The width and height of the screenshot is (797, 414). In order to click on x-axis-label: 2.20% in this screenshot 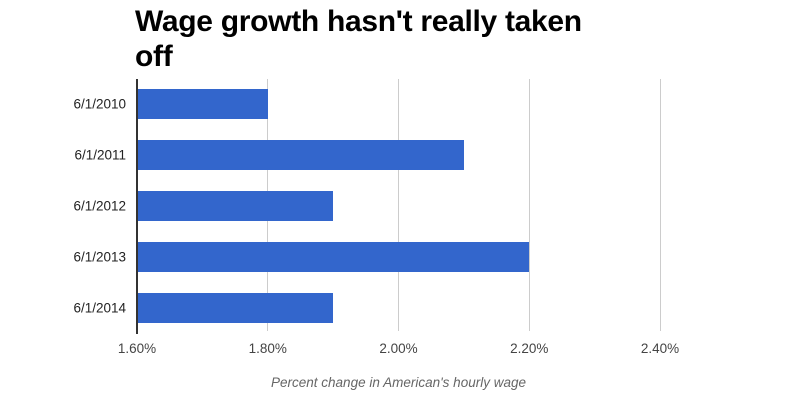, I will do `click(529, 348)`.